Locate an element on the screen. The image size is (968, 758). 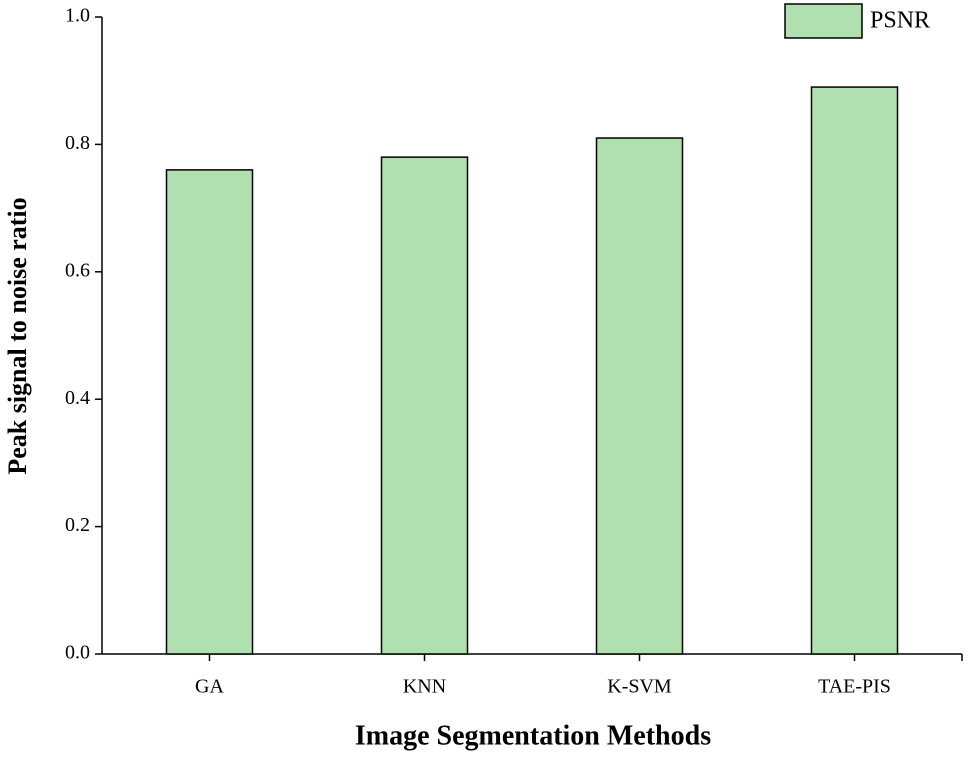
legend-swatch is located at coordinates (823, 21).